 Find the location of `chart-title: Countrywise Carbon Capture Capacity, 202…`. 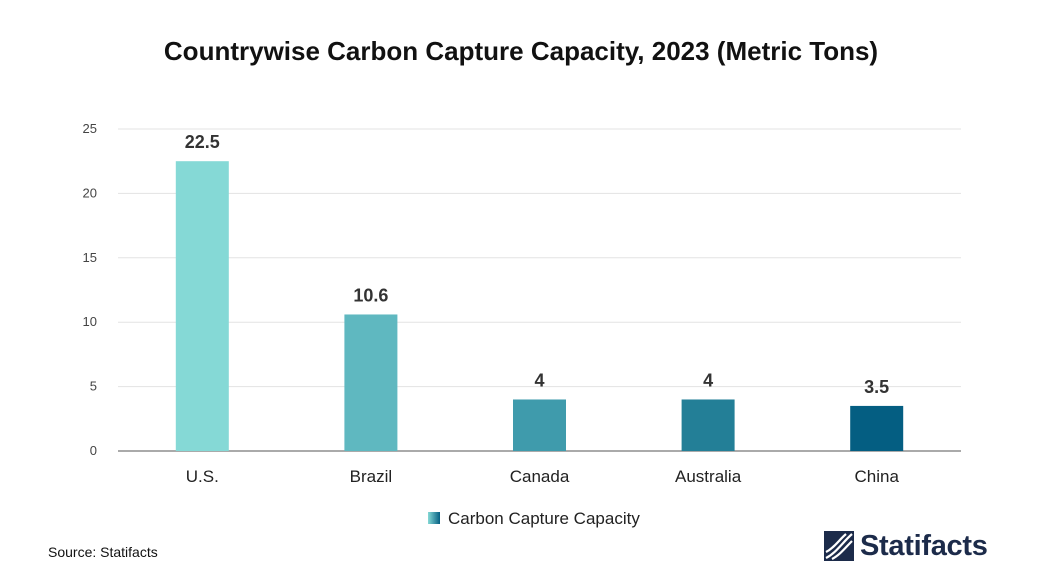

chart-title: Countrywise Carbon Capture Capacity, 202… is located at coordinates (521, 51).